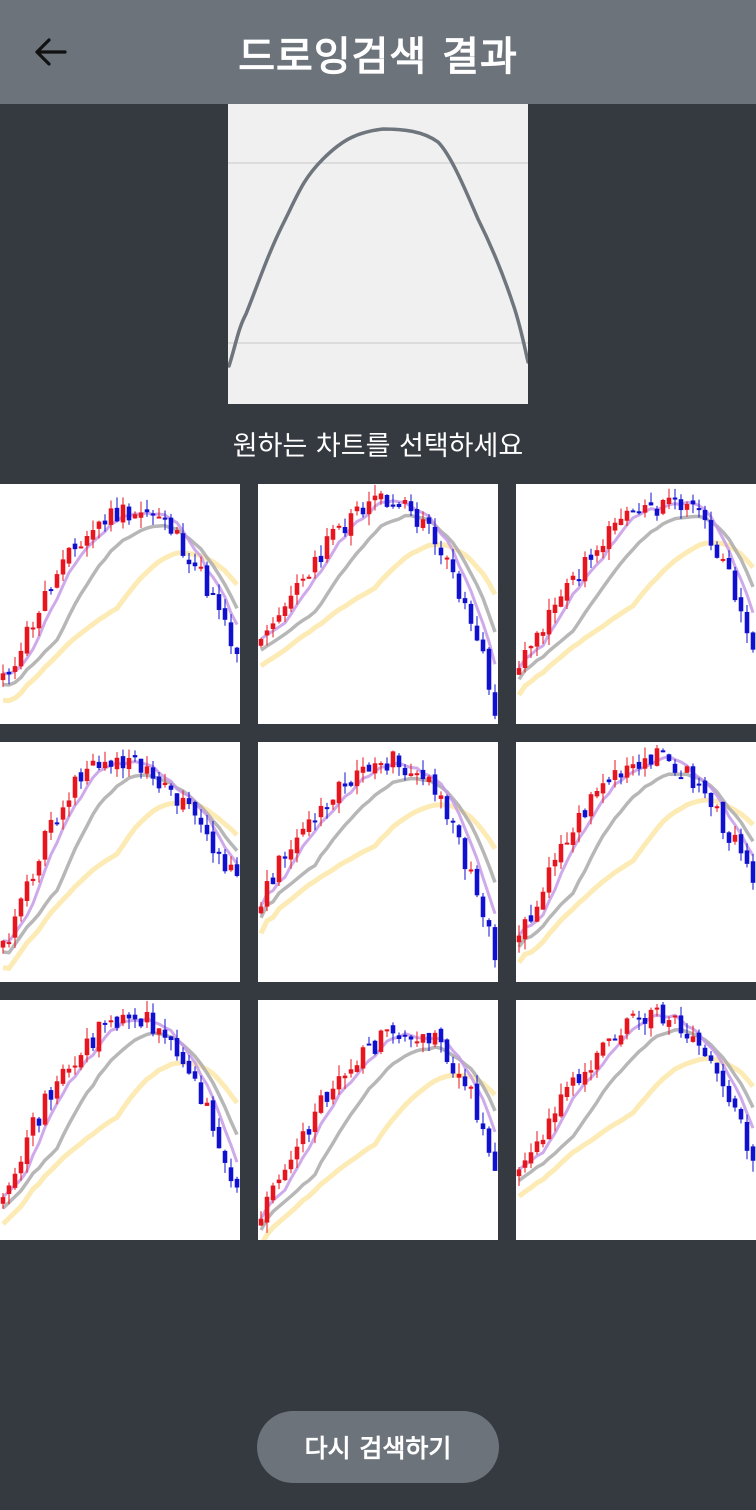  I want to click on app-header: 드로잉검색 결과, so click(378, 52).